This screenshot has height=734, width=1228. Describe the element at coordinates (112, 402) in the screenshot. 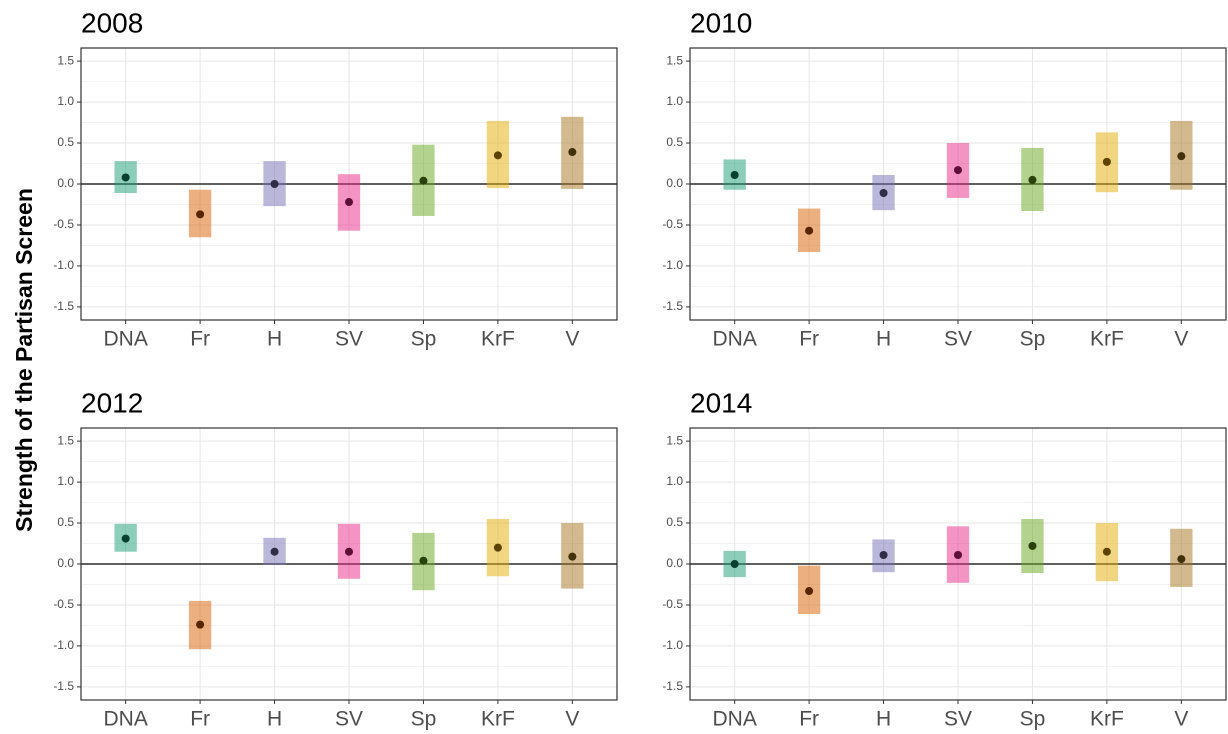

I see `panel-title: 2012` at that location.